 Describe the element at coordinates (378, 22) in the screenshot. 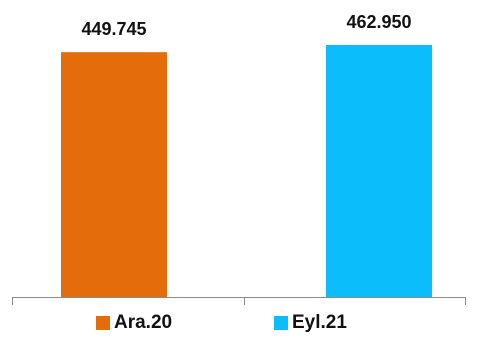

I see `value-label-eyl21: 462.950` at that location.